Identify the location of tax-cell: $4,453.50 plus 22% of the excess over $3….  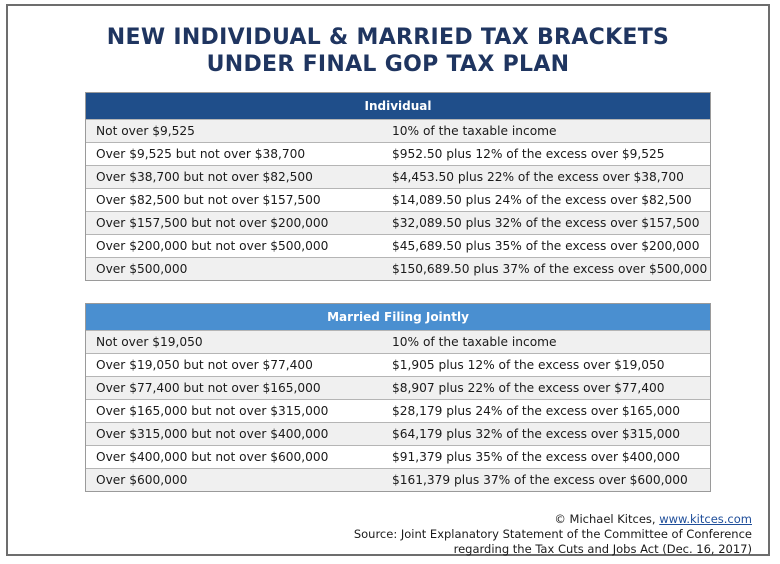
(538, 177).